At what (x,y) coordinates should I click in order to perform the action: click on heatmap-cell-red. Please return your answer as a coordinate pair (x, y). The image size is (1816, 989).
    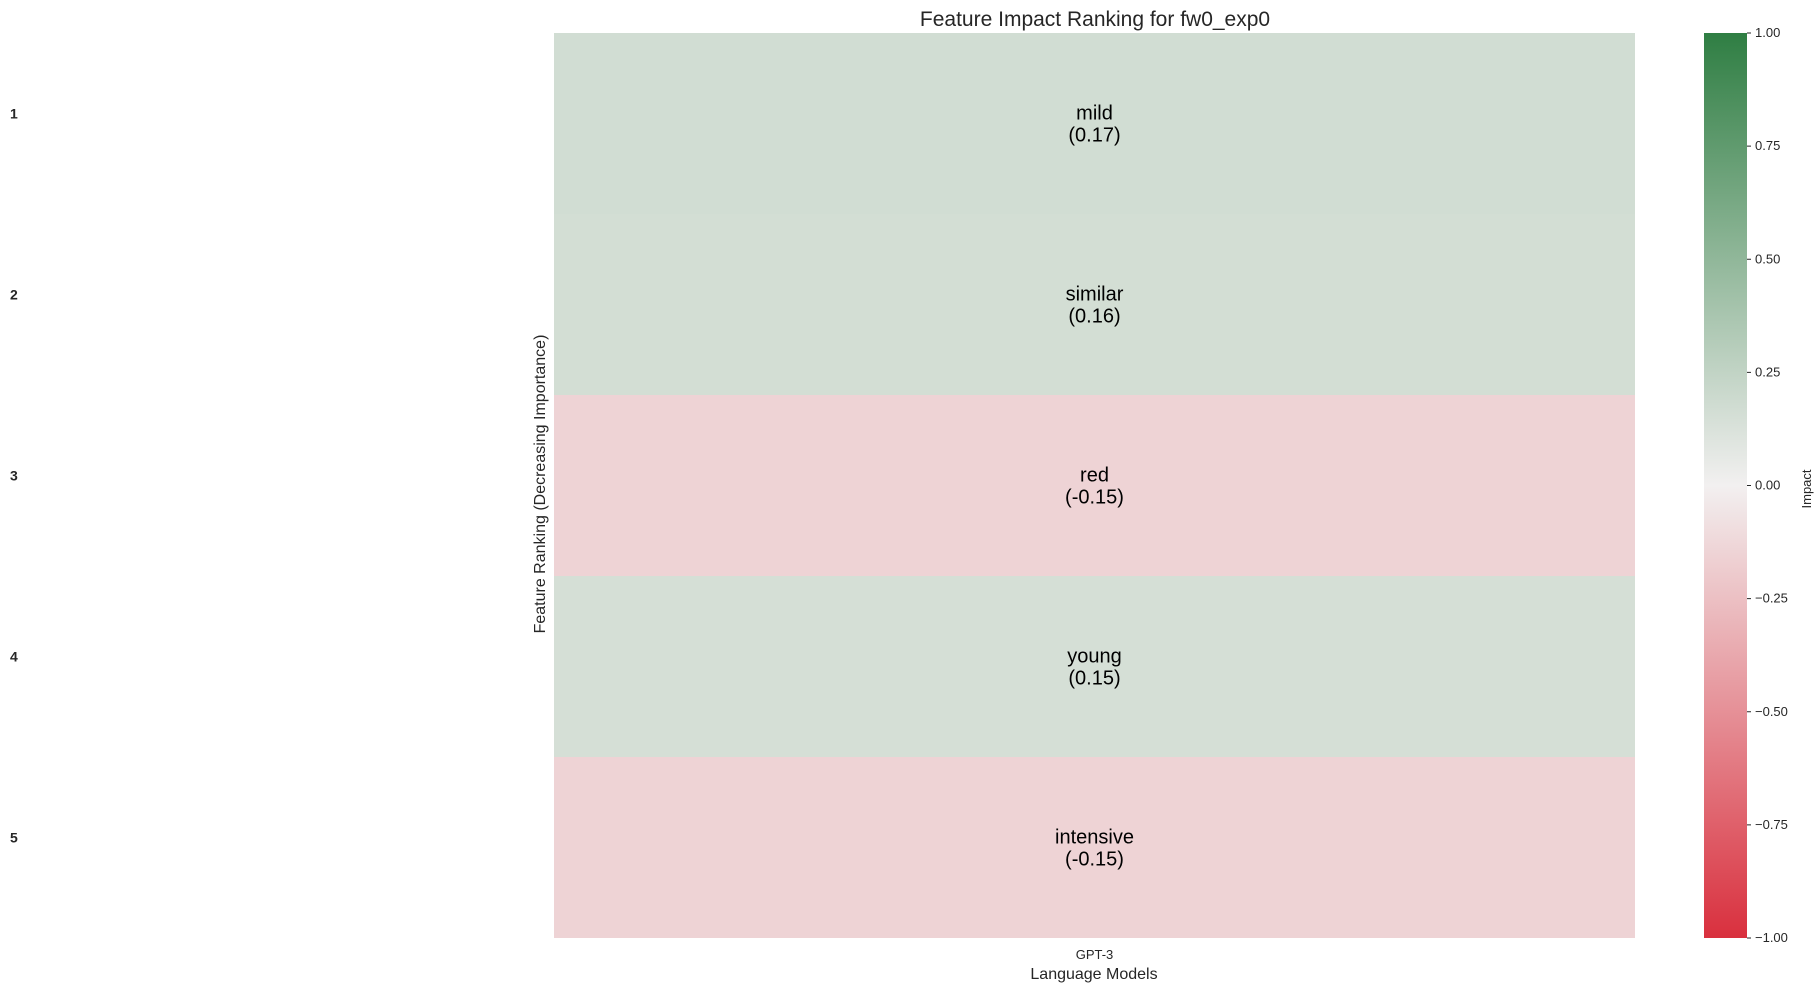
    Looking at the image, I should click on (1094, 485).